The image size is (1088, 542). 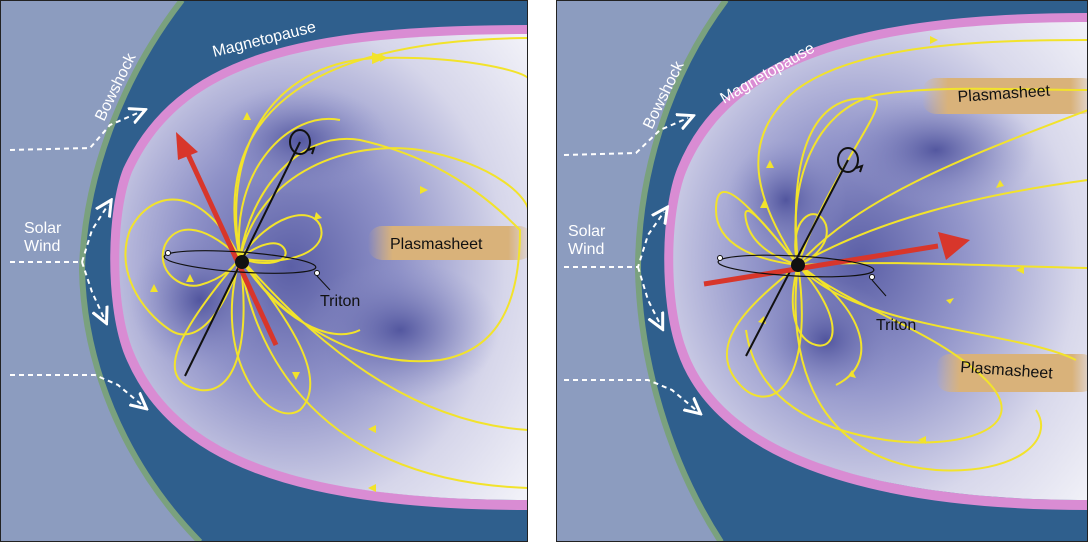 I want to click on plasmasheet-band-upper, so click(x=1005, y=96).